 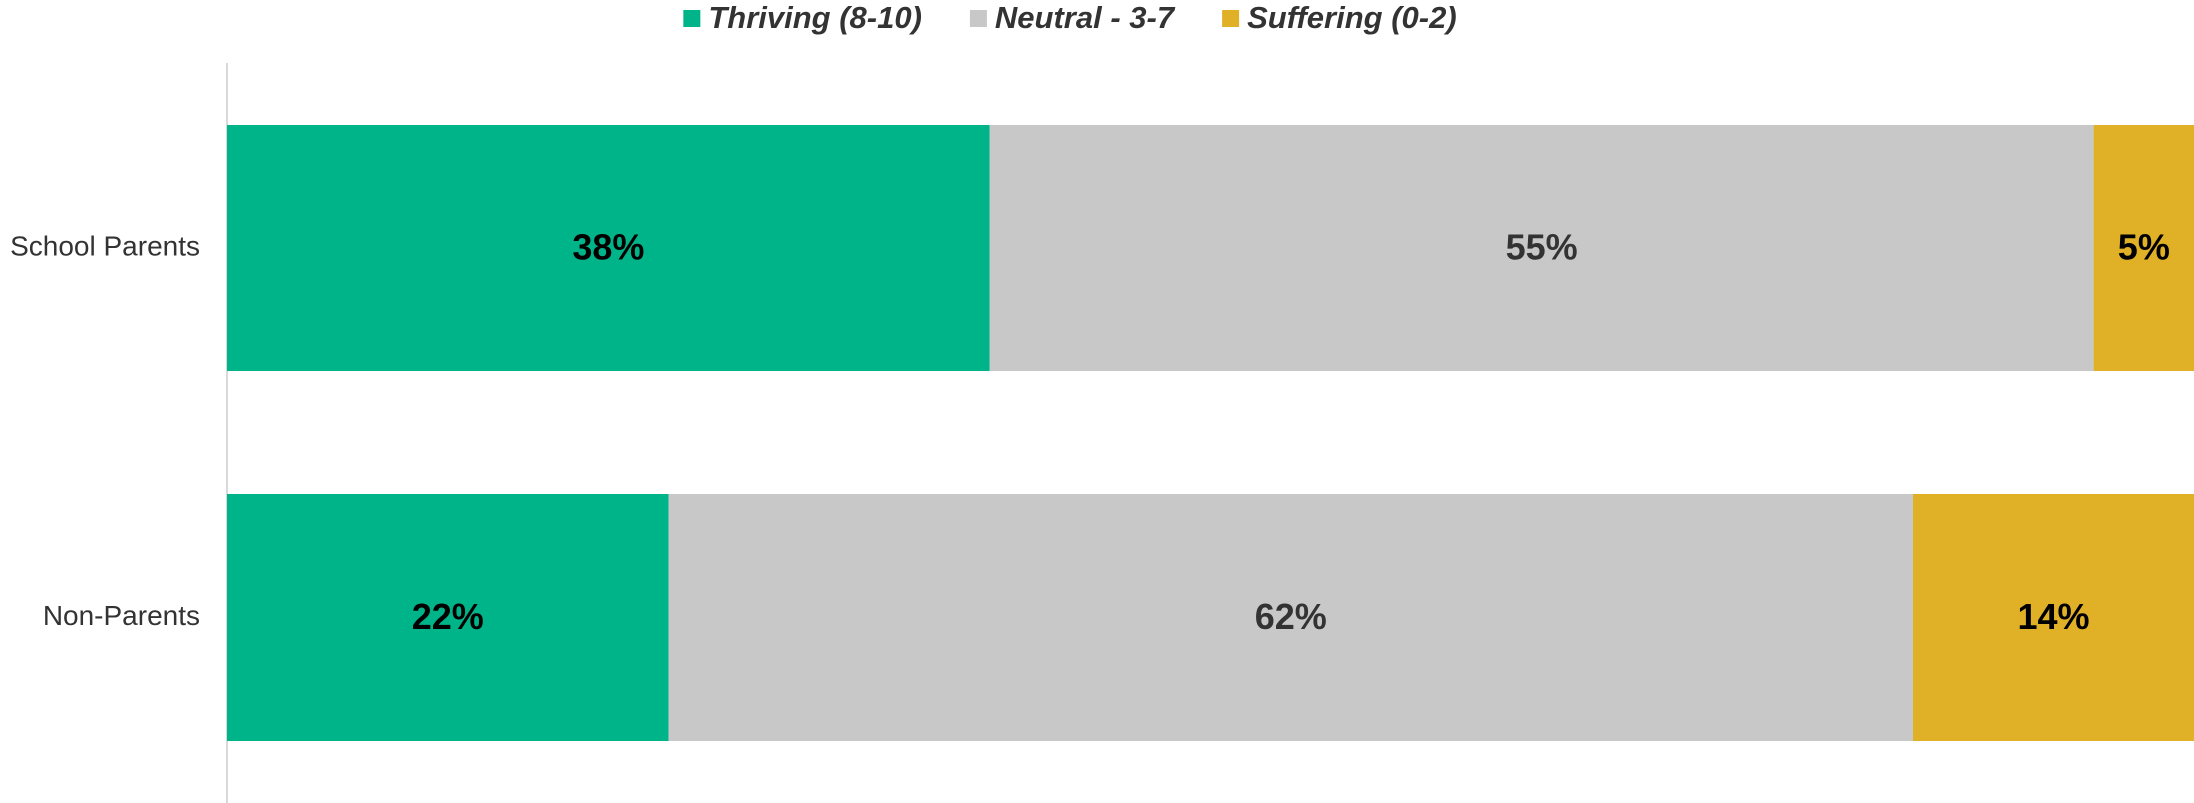 What do you see at coordinates (1352, 17) in the screenshot?
I see `legend-label: Suffering (0-2)` at bounding box center [1352, 17].